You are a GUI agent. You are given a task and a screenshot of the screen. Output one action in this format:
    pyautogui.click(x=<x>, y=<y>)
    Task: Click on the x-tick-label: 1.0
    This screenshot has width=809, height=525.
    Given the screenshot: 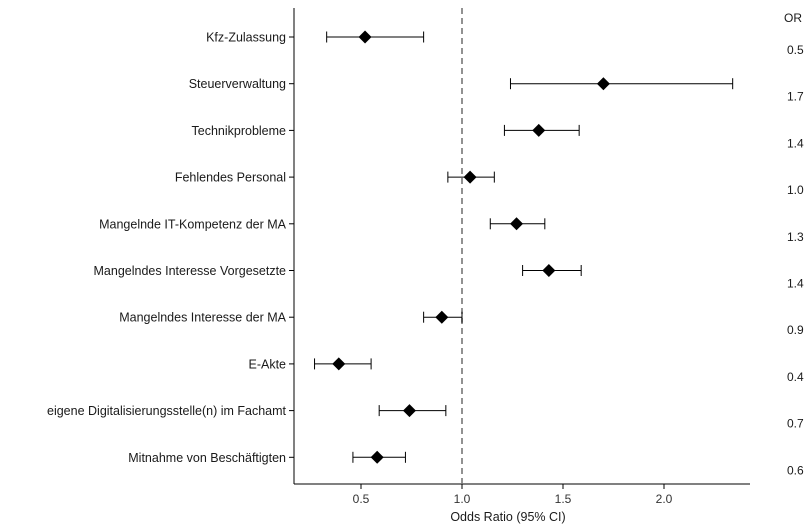 What is the action you would take?
    pyautogui.click(x=462, y=499)
    